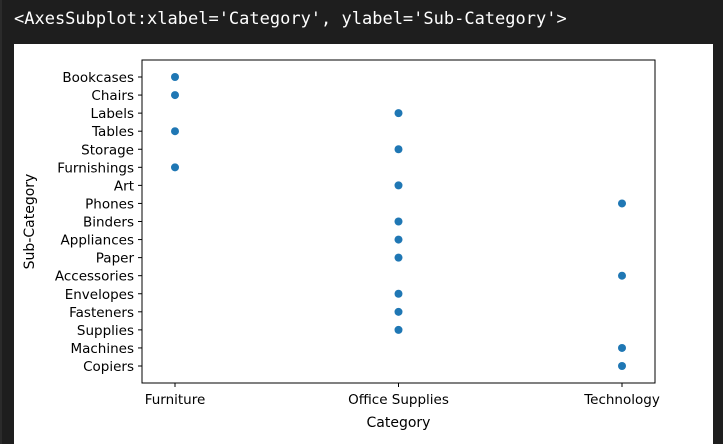 The width and height of the screenshot is (723, 444). I want to click on y-tick-label: Envelopes, so click(99, 295).